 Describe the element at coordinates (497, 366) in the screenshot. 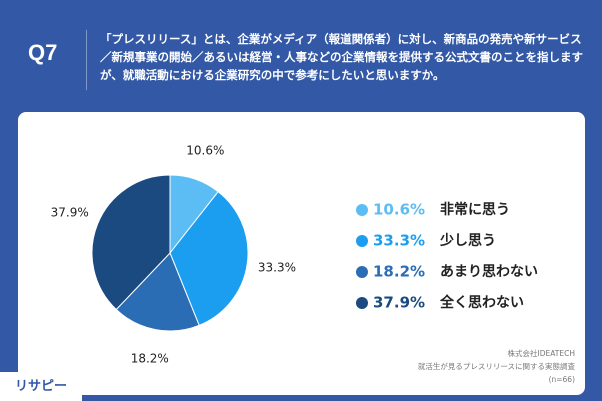

I see `source-note: 就活生が見るプレスリリースに関する実態調査` at that location.